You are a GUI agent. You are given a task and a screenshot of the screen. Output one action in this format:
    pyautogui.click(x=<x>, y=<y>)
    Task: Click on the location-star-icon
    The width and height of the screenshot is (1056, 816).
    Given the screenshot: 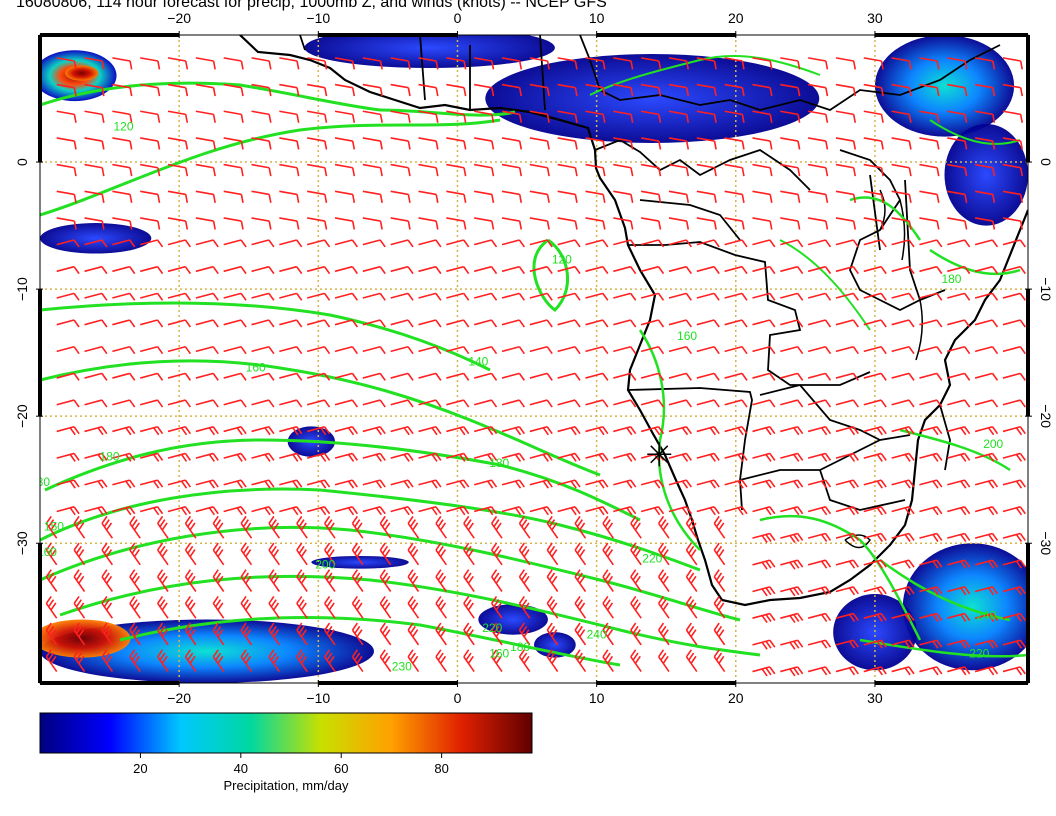 What is the action you would take?
    pyautogui.click(x=659, y=454)
    